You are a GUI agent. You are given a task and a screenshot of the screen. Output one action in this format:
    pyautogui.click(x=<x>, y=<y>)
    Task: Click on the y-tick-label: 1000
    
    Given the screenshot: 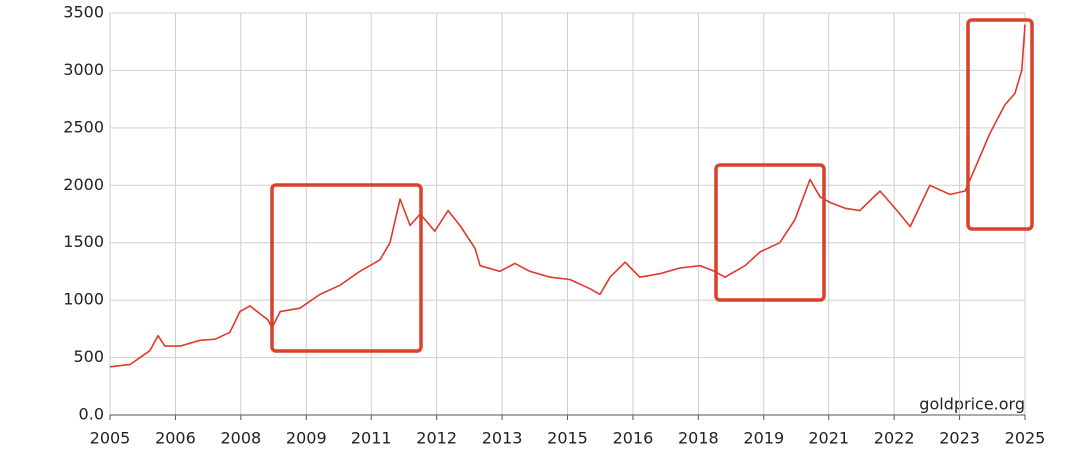 What is the action you would take?
    pyautogui.click(x=83, y=299)
    